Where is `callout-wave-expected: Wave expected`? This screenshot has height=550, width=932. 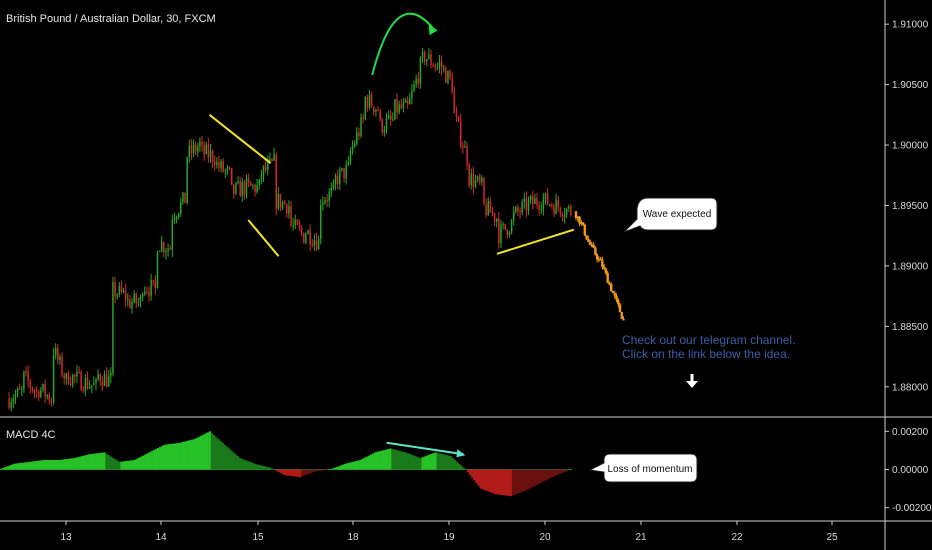 callout-wave-expected: Wave expected is located at coordinates (670, 215).